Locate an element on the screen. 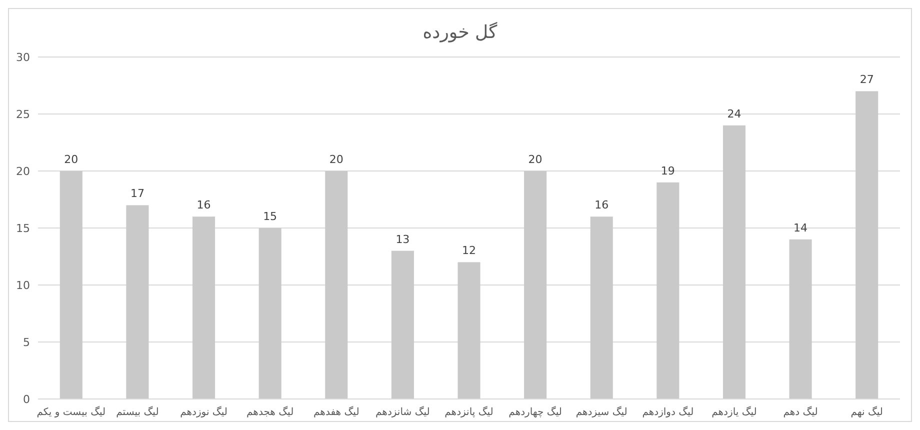 This screenshot has height=430, width=920. x-tick-label: لیگ نهم is located at coordinates (866, 412).